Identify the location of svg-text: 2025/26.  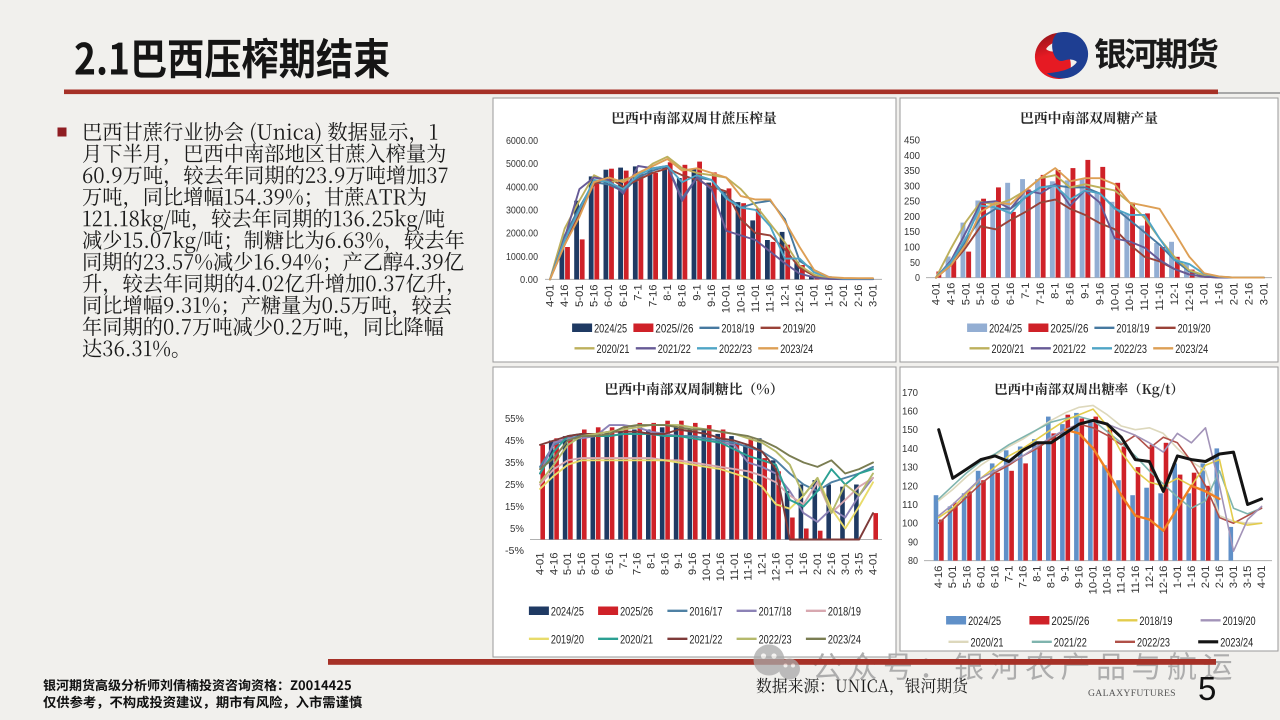
(636, 612).